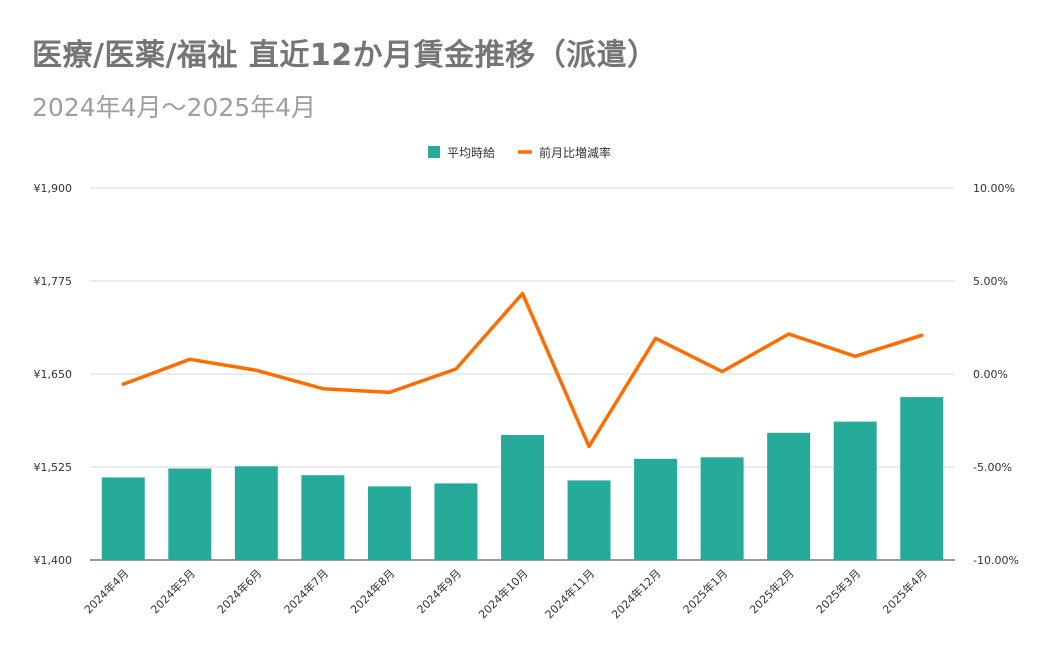 The width and height of the screenshot is (1051, 650). What do you see at coordinates (705, 591) in the screenshot?
I see `x-axis-tick-label: 2025年1月` at bounding box center [705, 591].